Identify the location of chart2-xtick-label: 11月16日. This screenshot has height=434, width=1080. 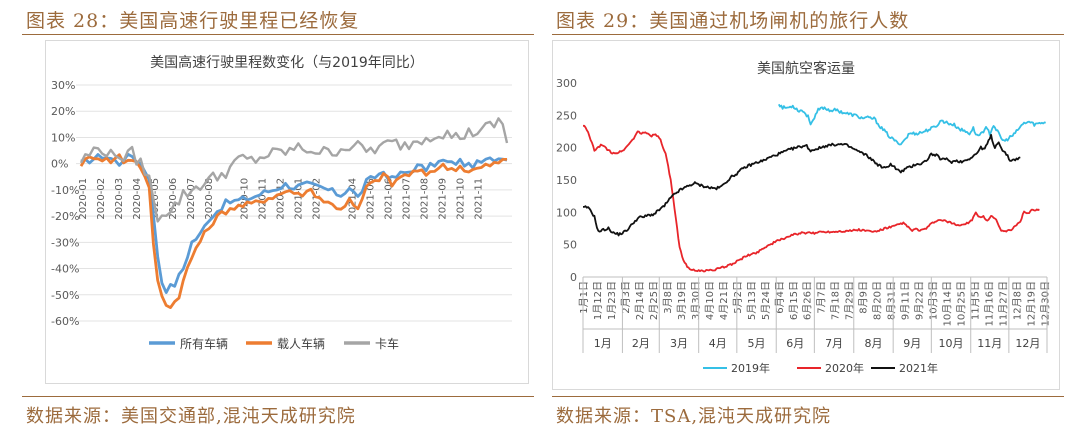
(990, 303).